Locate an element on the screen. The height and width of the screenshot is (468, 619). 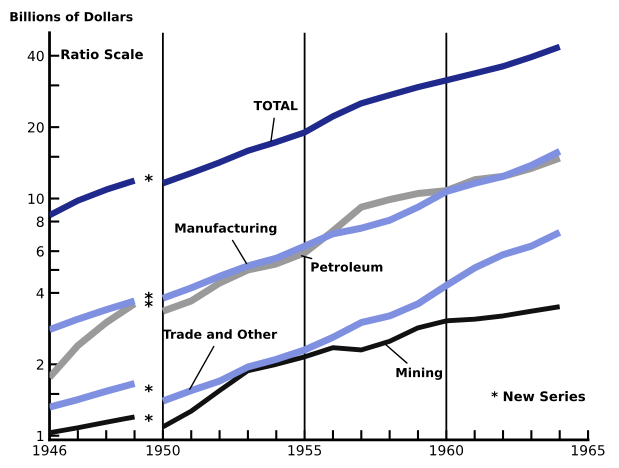
y-tick-label: 2 is located at coordinates (40, 364).